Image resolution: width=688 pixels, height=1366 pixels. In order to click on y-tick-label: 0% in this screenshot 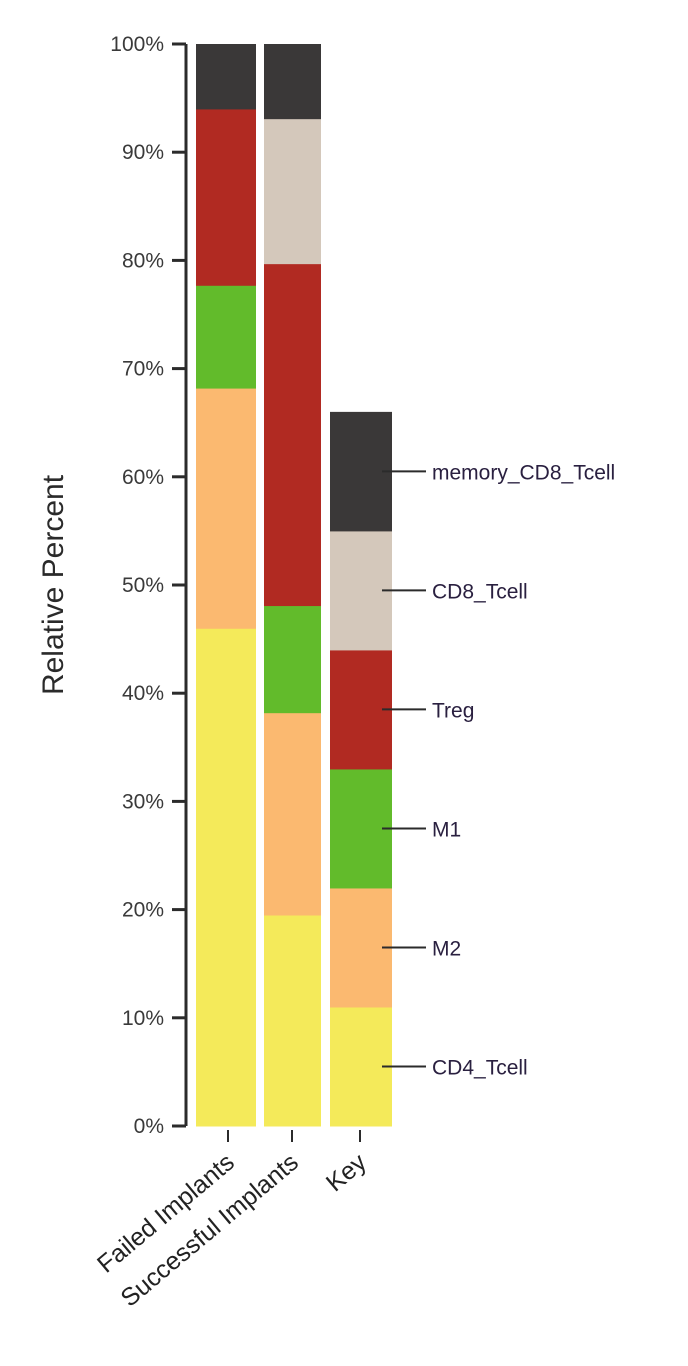, I will do `click(149, 1126)`.